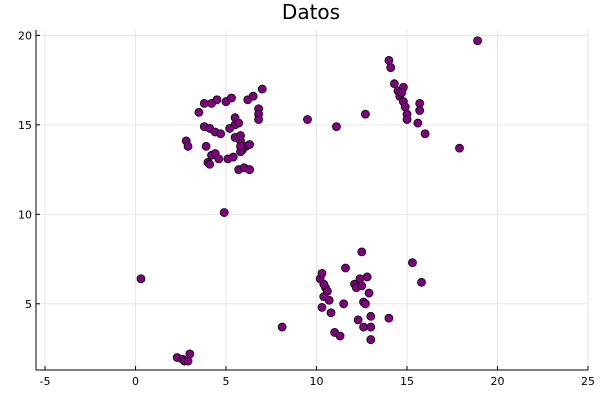  What do you see at coordinates (311, 12) in the screenshot?
I see `chart-title: Datos` at bounding box center [311, 12].